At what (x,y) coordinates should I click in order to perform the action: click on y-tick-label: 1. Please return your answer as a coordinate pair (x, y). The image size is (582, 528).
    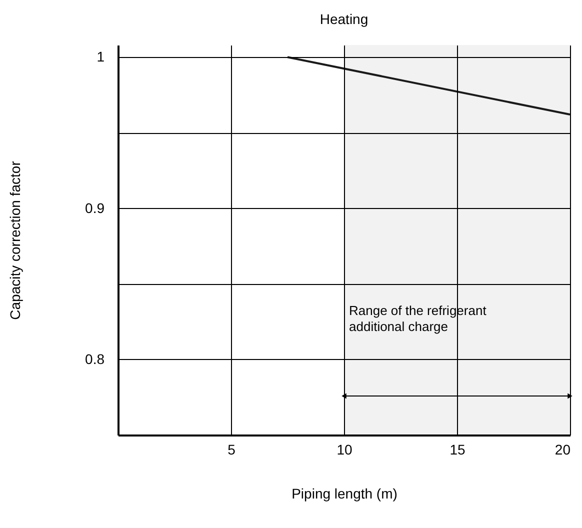
    Looking at the image, I should click on (100, 56).